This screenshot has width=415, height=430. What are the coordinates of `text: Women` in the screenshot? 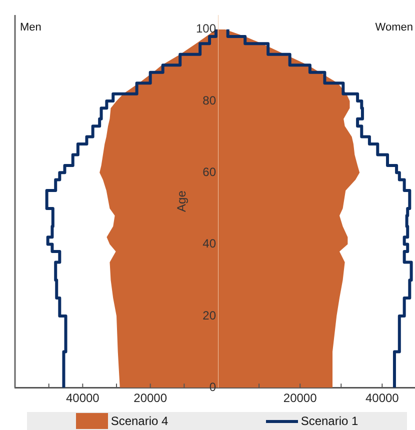 It's located at (394, 28).